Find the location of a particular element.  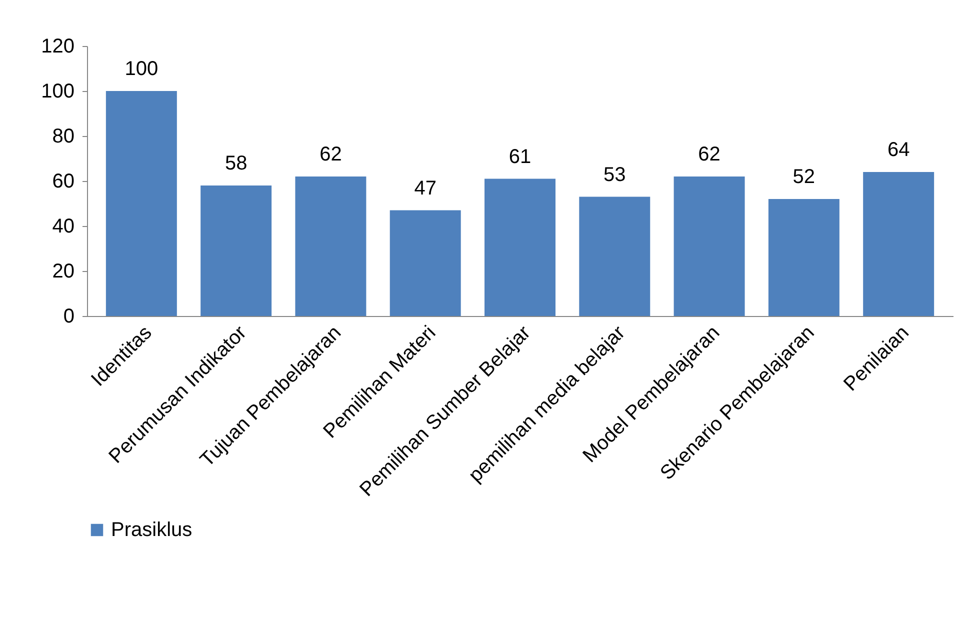

y-tick-label: 120 is located at coordinates (57, 47).